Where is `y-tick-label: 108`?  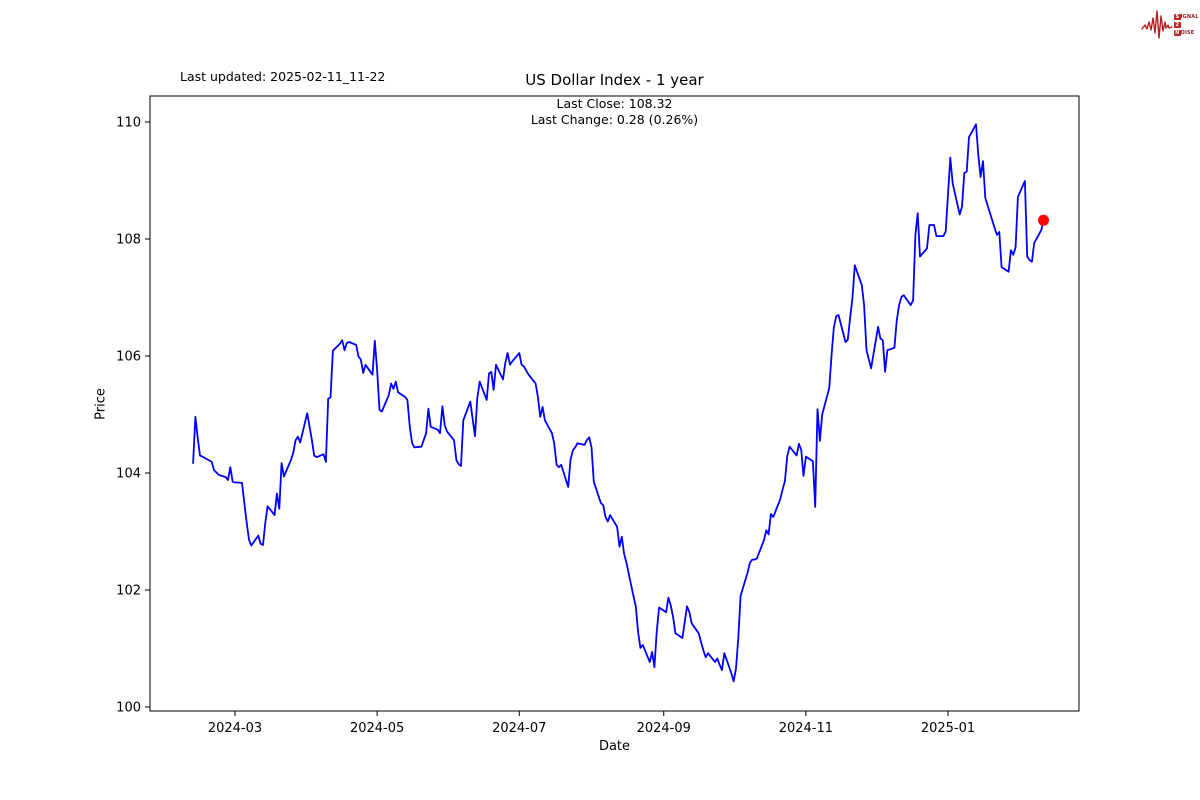
y-tick-label: 108 is located at coordinates (128, 240).